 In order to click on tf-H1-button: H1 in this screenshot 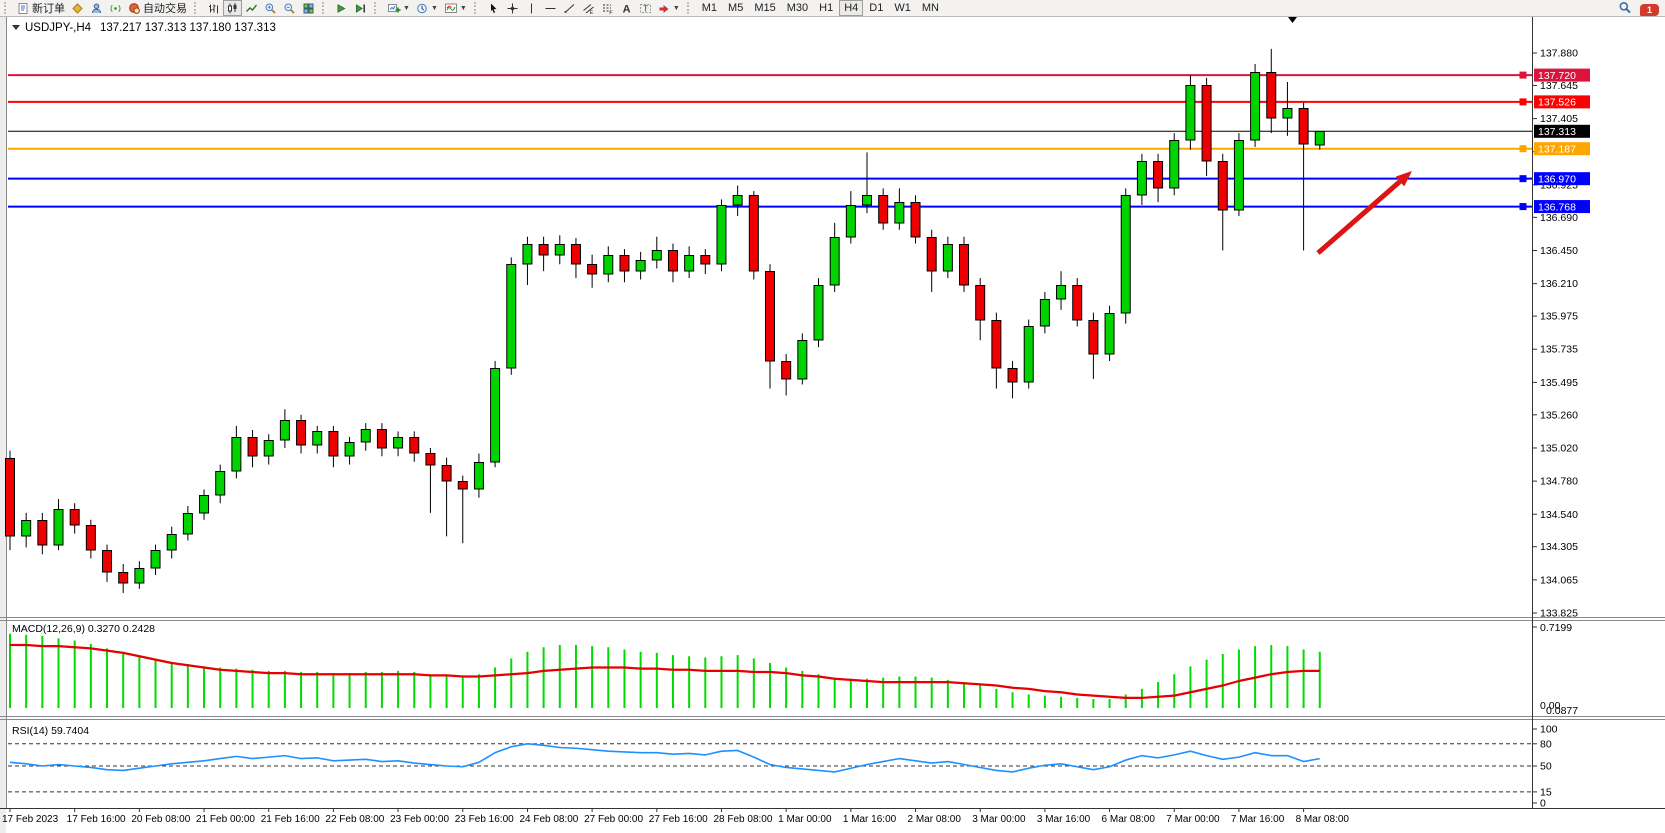, I will do `click(826, 8)`.